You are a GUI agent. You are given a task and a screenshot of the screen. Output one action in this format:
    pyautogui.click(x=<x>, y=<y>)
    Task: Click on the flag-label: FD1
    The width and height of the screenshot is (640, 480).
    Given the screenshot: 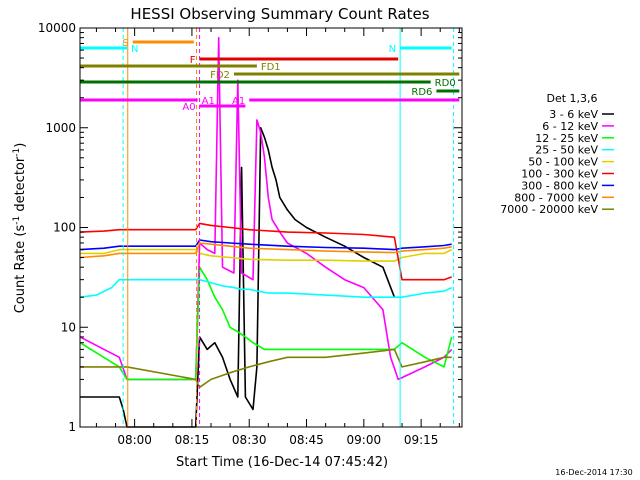 What is the action you would take?
    pyautogui.click(x=271, y=67)
    